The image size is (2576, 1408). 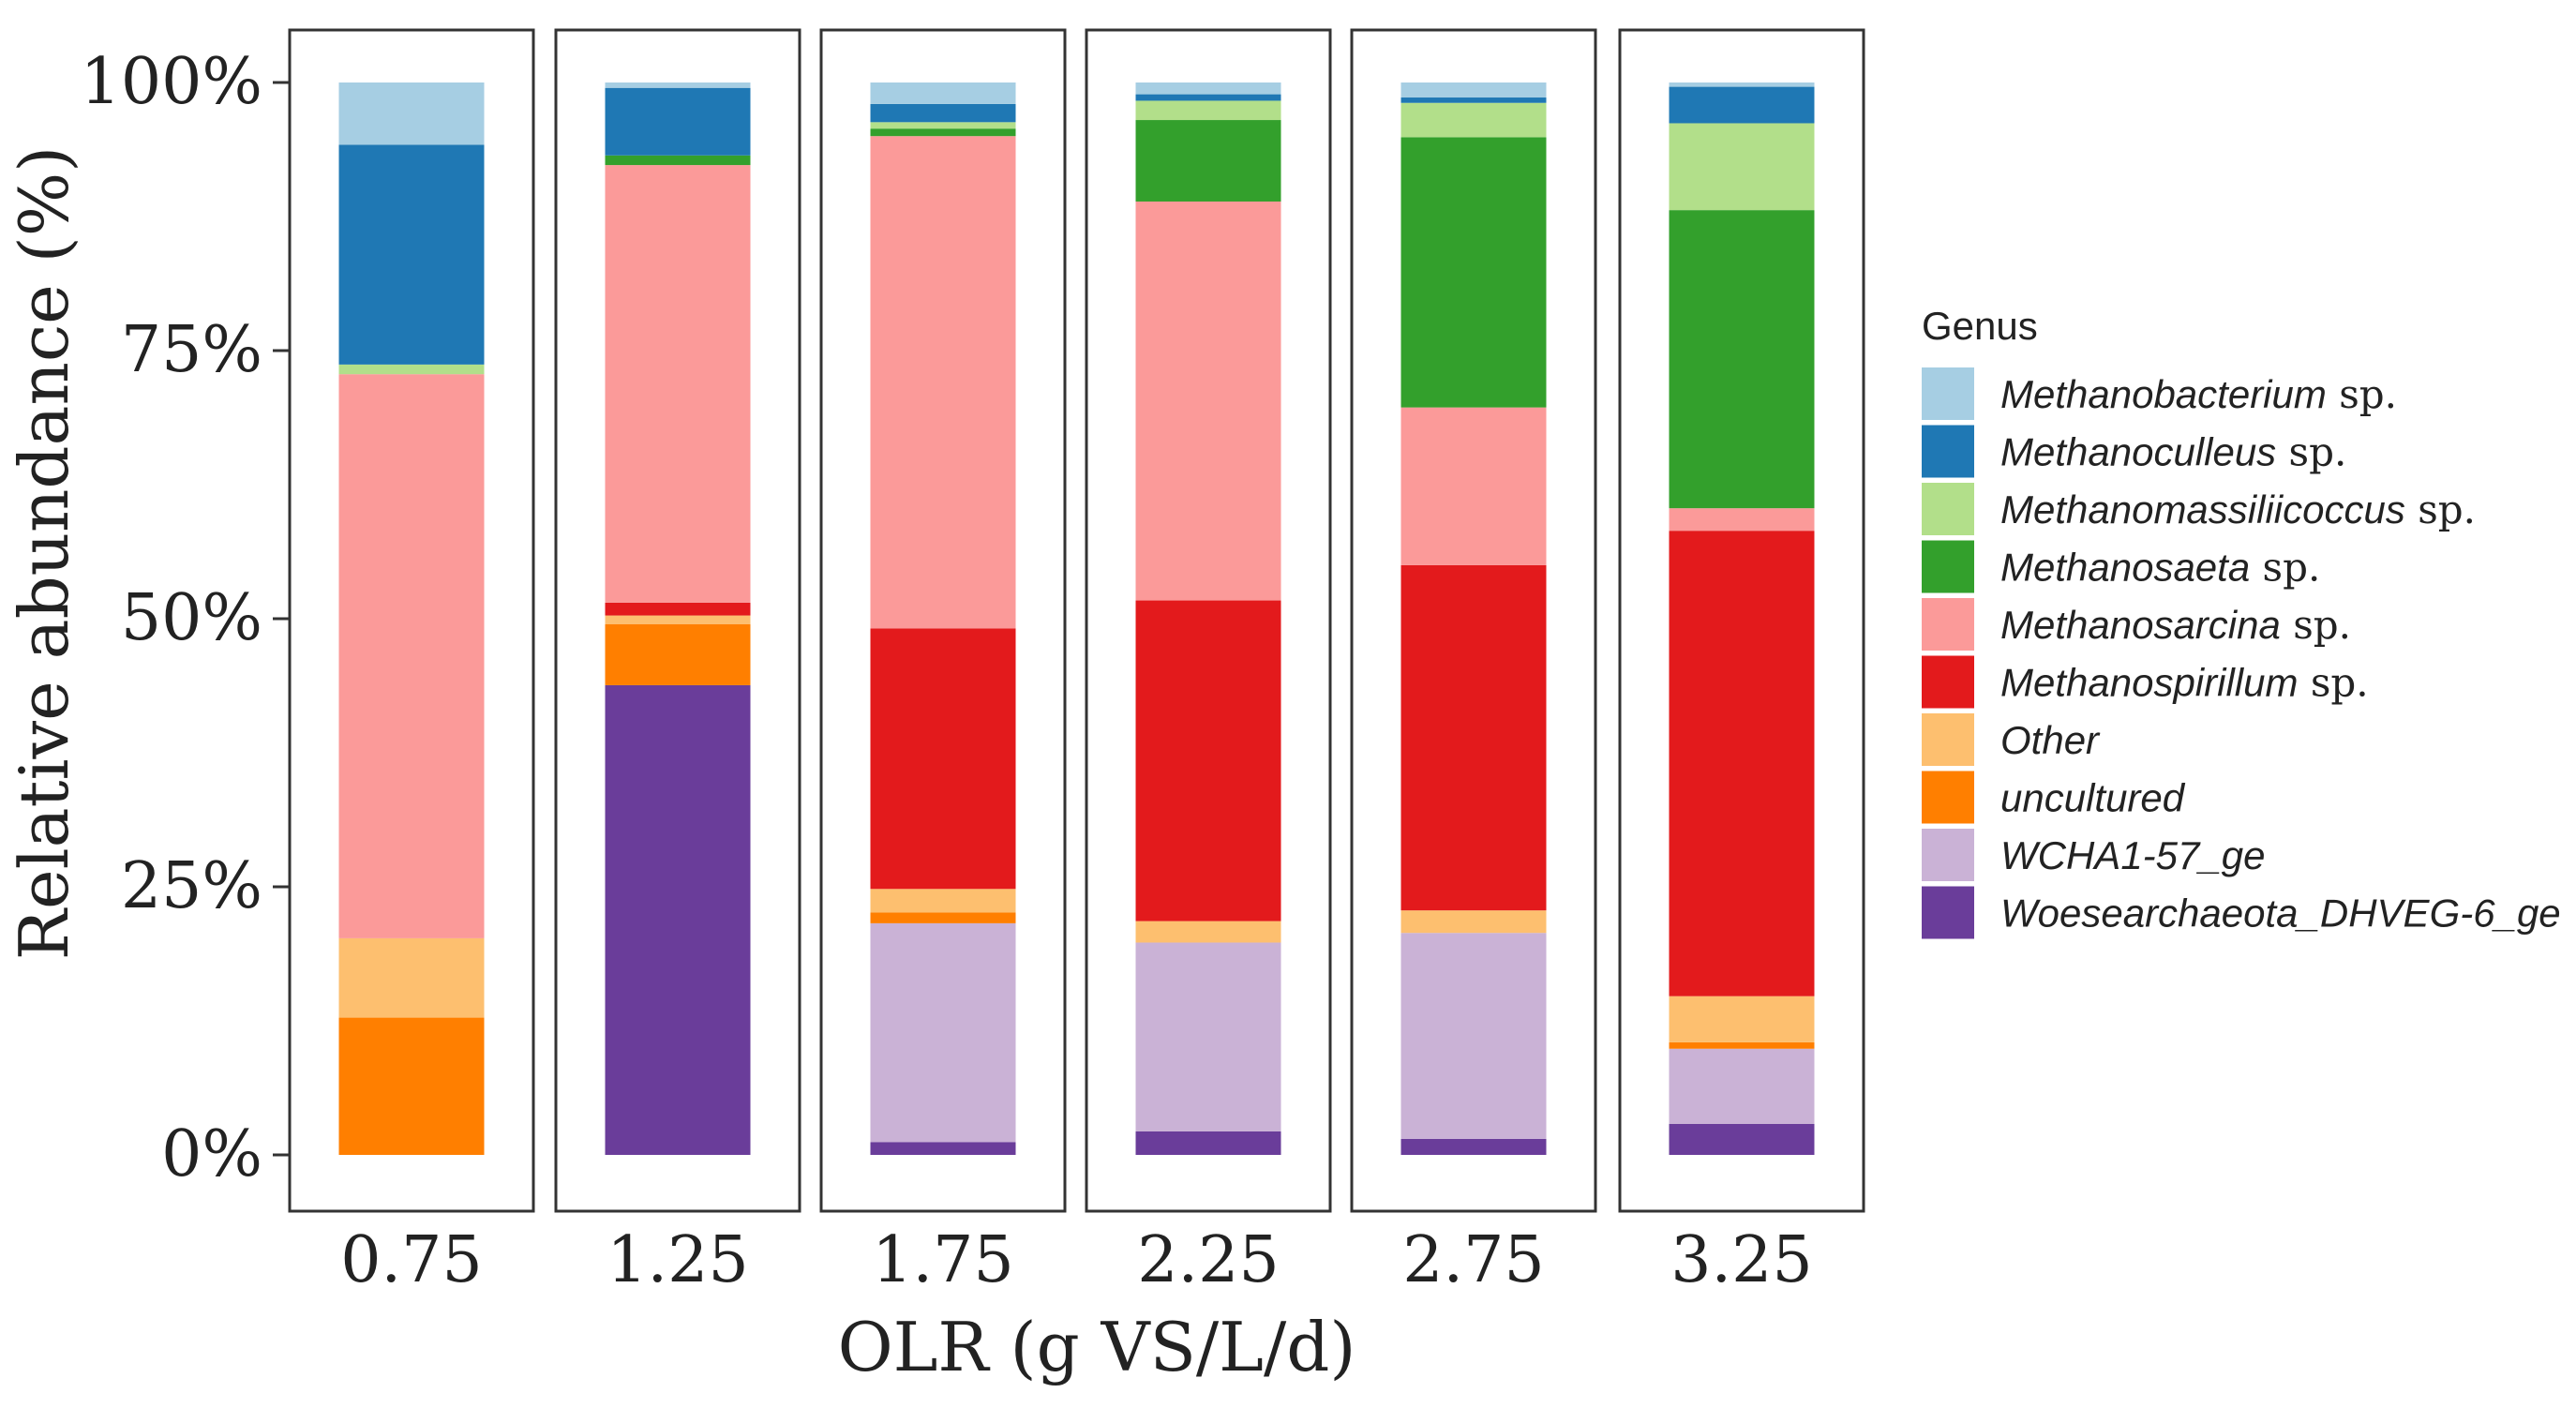 I want to click on legend-swatch-other, so click(x=1948, y=739).